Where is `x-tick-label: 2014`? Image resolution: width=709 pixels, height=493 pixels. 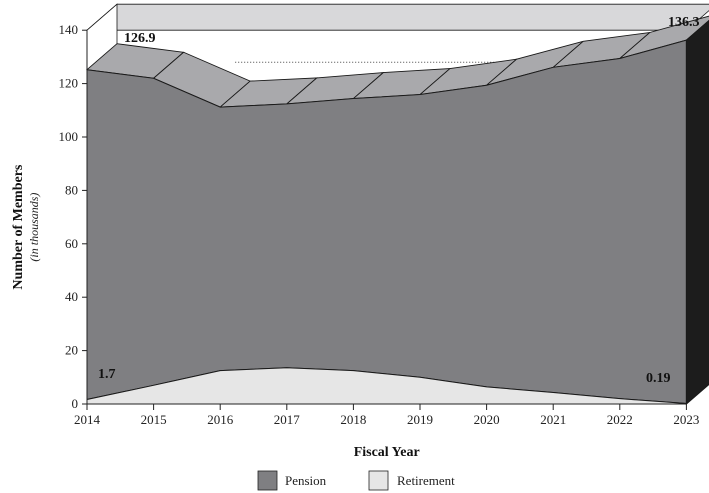
x-tick-label: 2014 is located at coordinates (87, 419).